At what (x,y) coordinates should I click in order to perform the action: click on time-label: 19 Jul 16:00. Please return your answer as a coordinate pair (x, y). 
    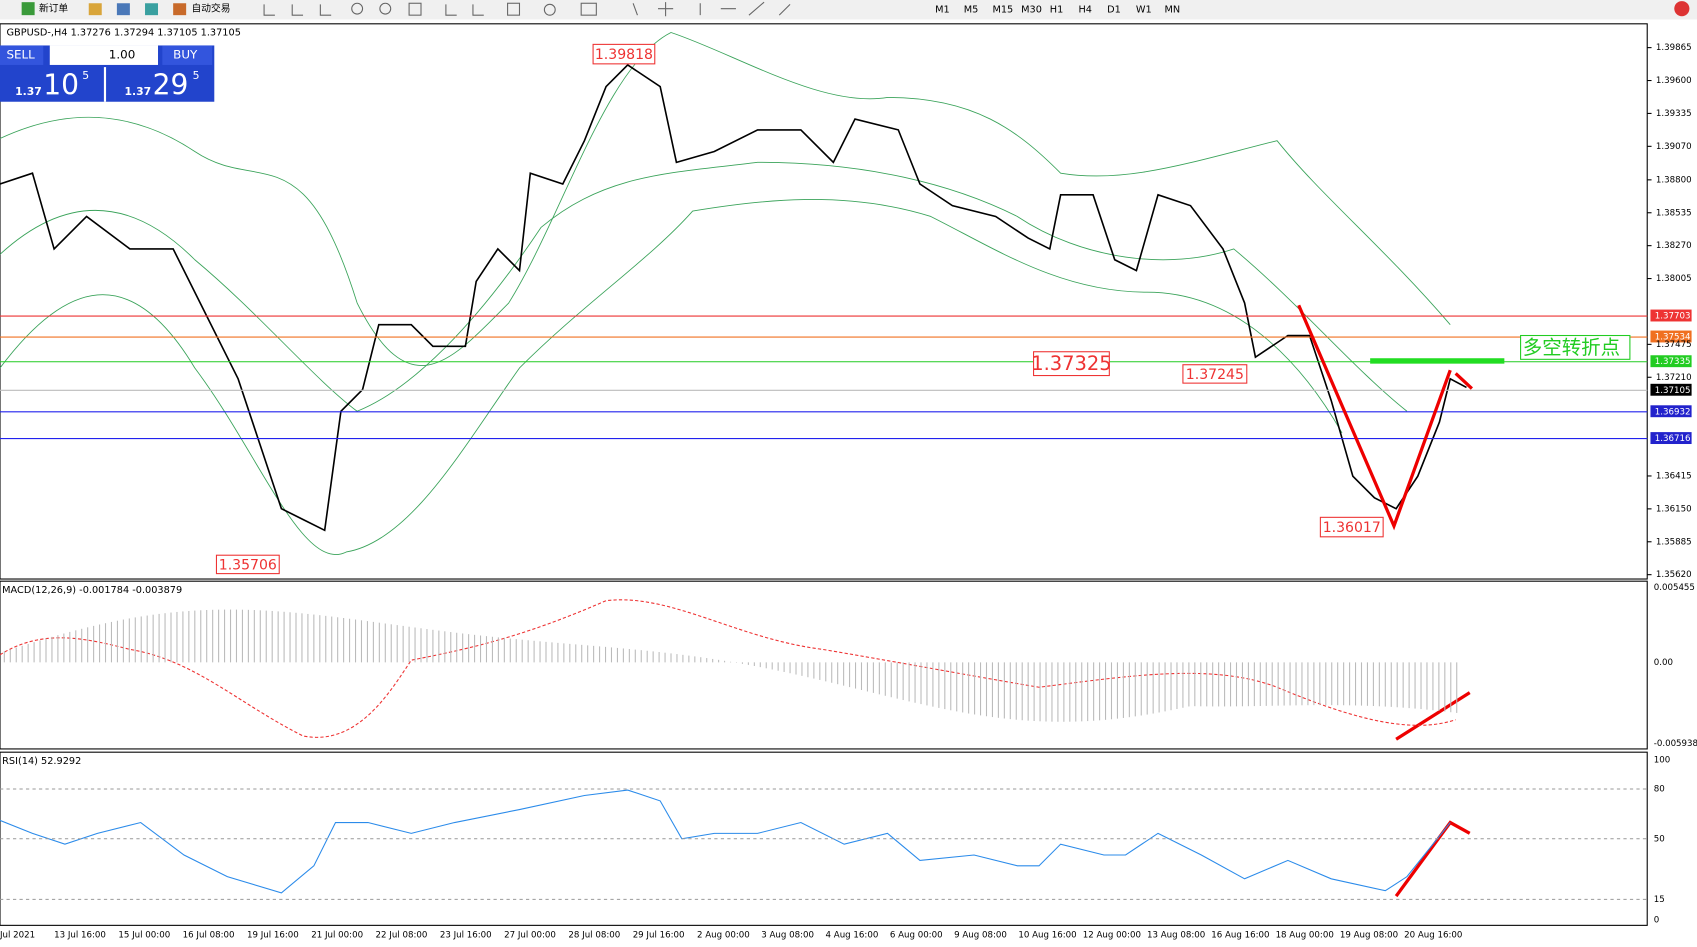
    Looking at the image, I should click on (273, 936).